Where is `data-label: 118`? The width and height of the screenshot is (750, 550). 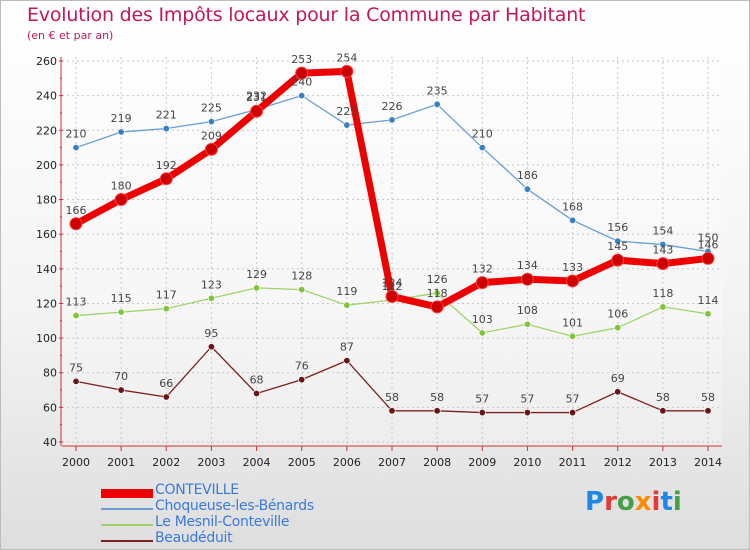
data-label: 118 is located at coordinates (437, 293).